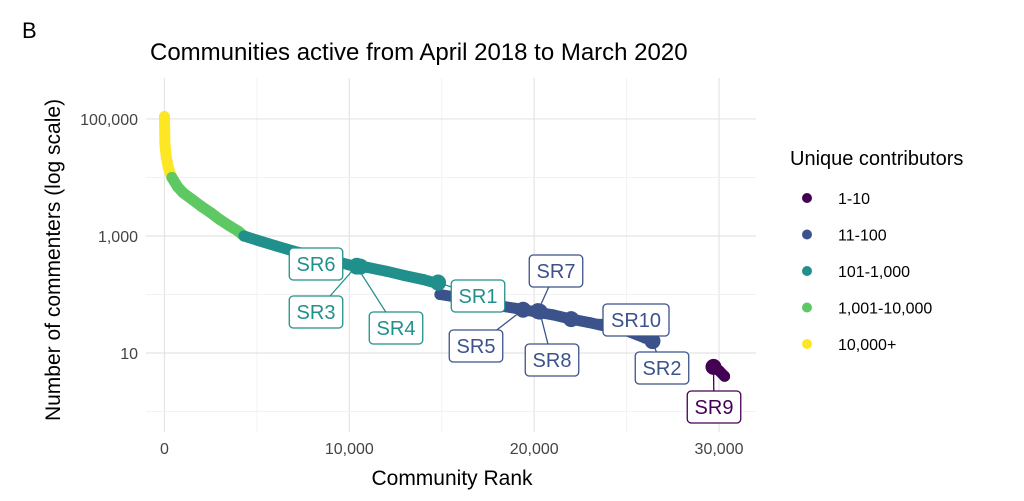 The width and height of the screenshot is (1024, 501). I want to click on label-box-sr5, so click(476, 346).